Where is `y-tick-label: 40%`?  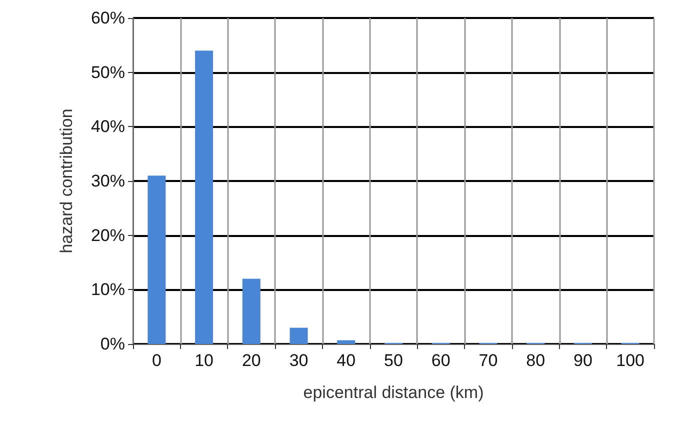 y-tick-label: 40% is located at coordinates (107, 126).